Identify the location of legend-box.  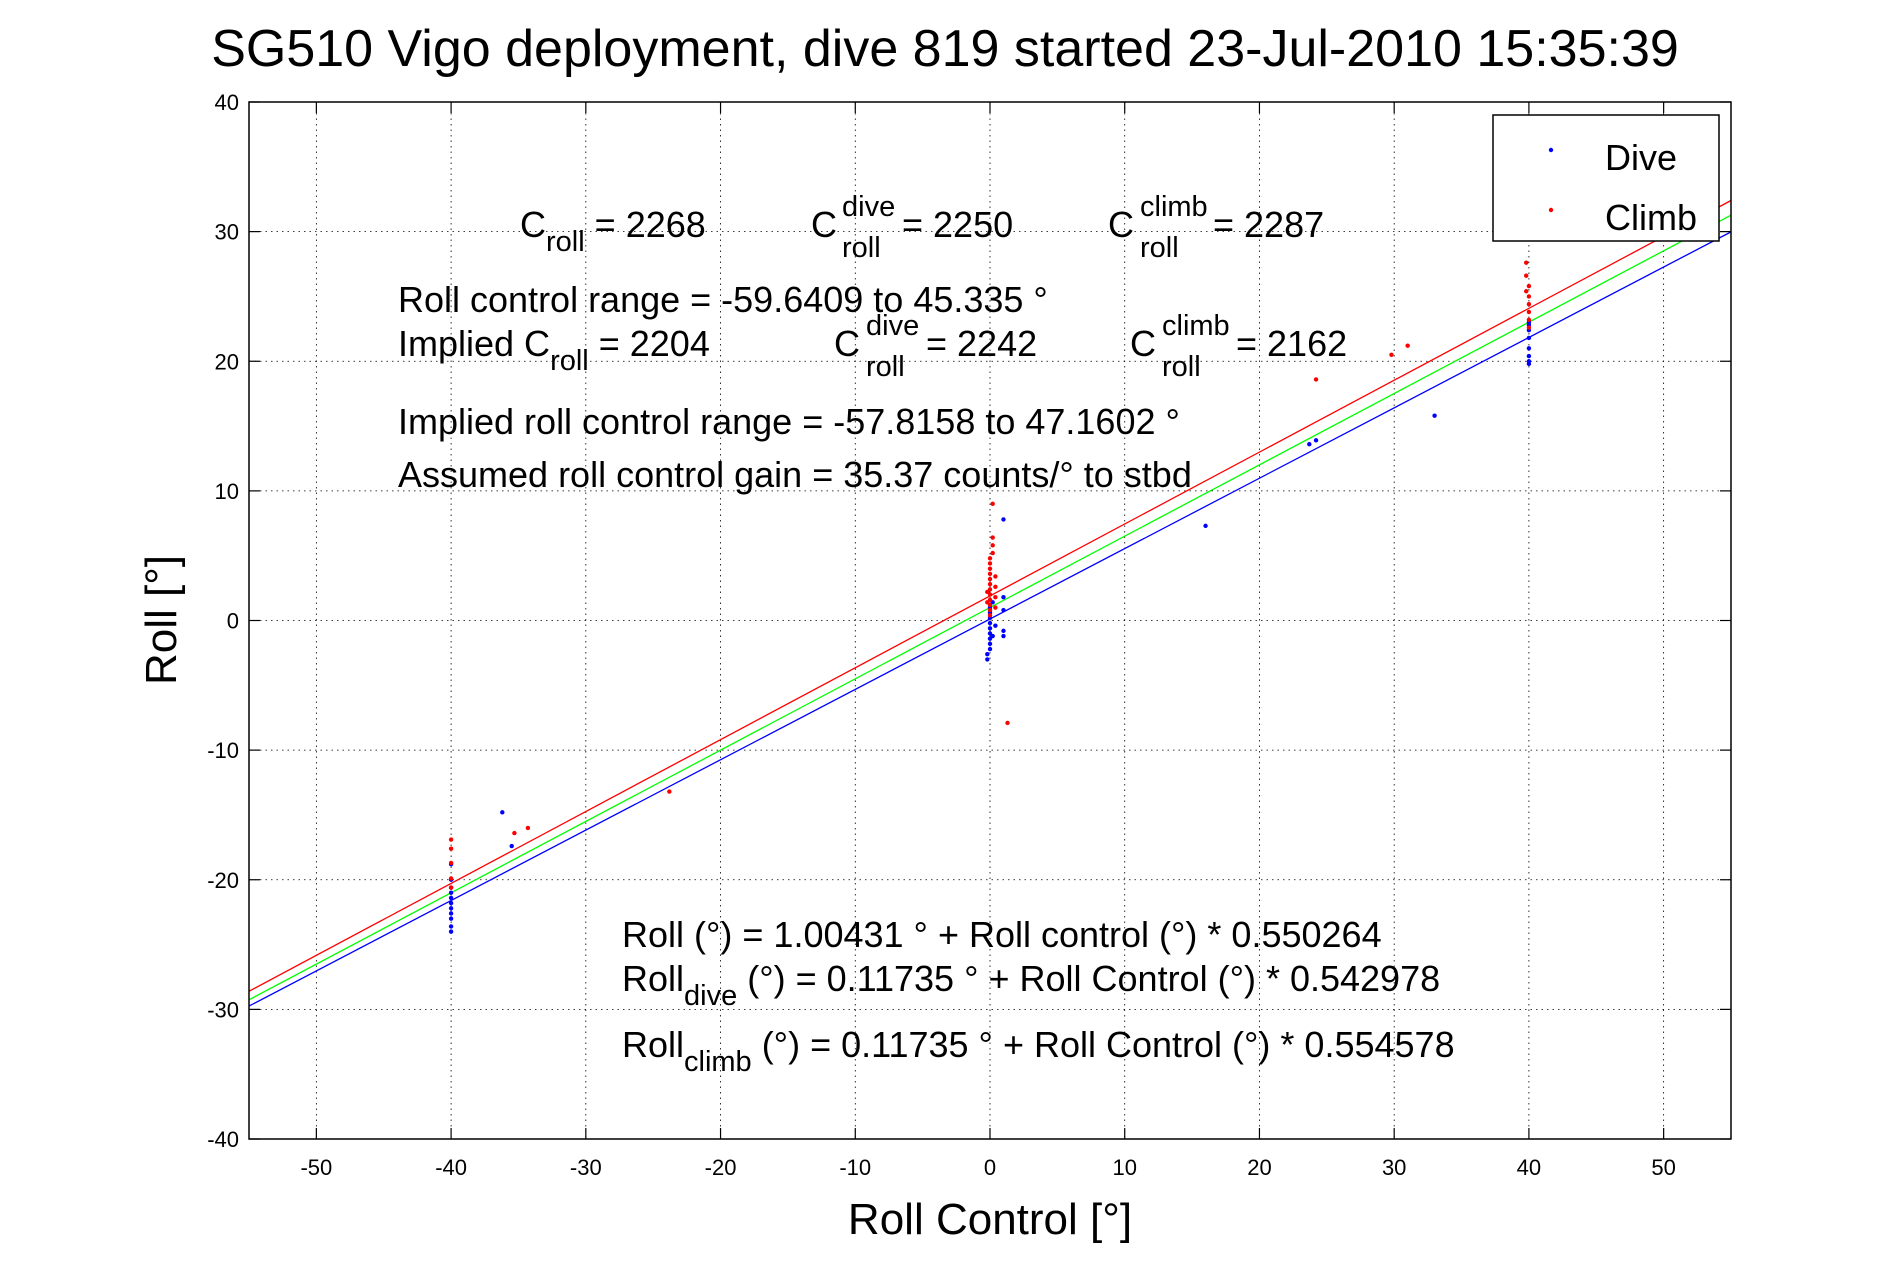
(1606, 178).